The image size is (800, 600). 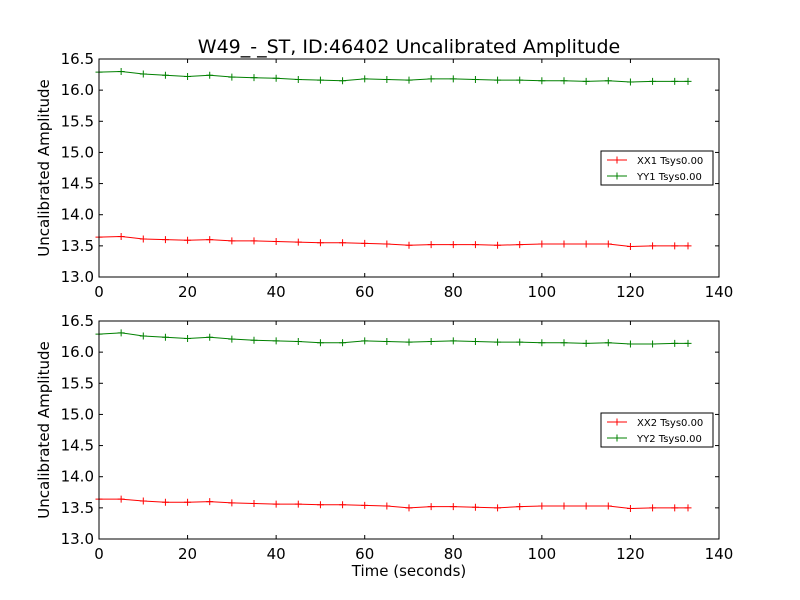 I want to click on legend: XX1 Tsys0.00 YY1 Tsys0.00, so click(x=657, y=168).